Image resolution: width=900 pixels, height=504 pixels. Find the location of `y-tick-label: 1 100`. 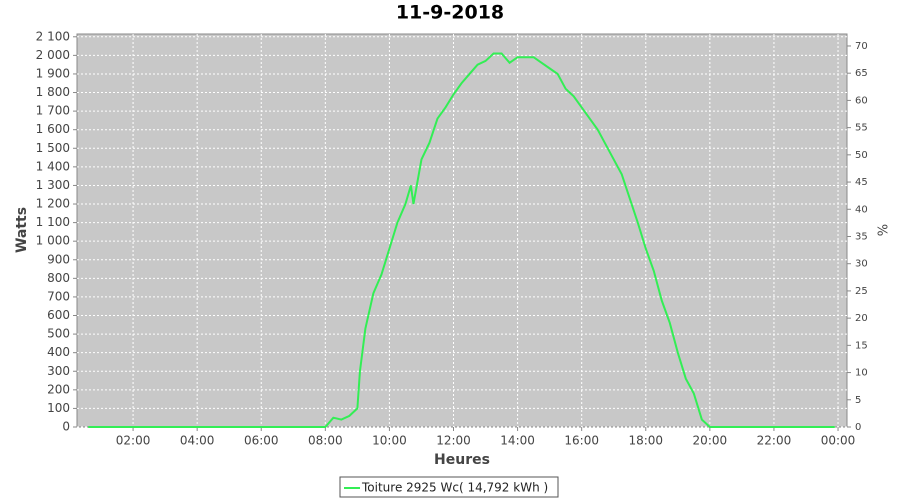

y-tick-label: 1 100 is located at coordinates (53, 222).